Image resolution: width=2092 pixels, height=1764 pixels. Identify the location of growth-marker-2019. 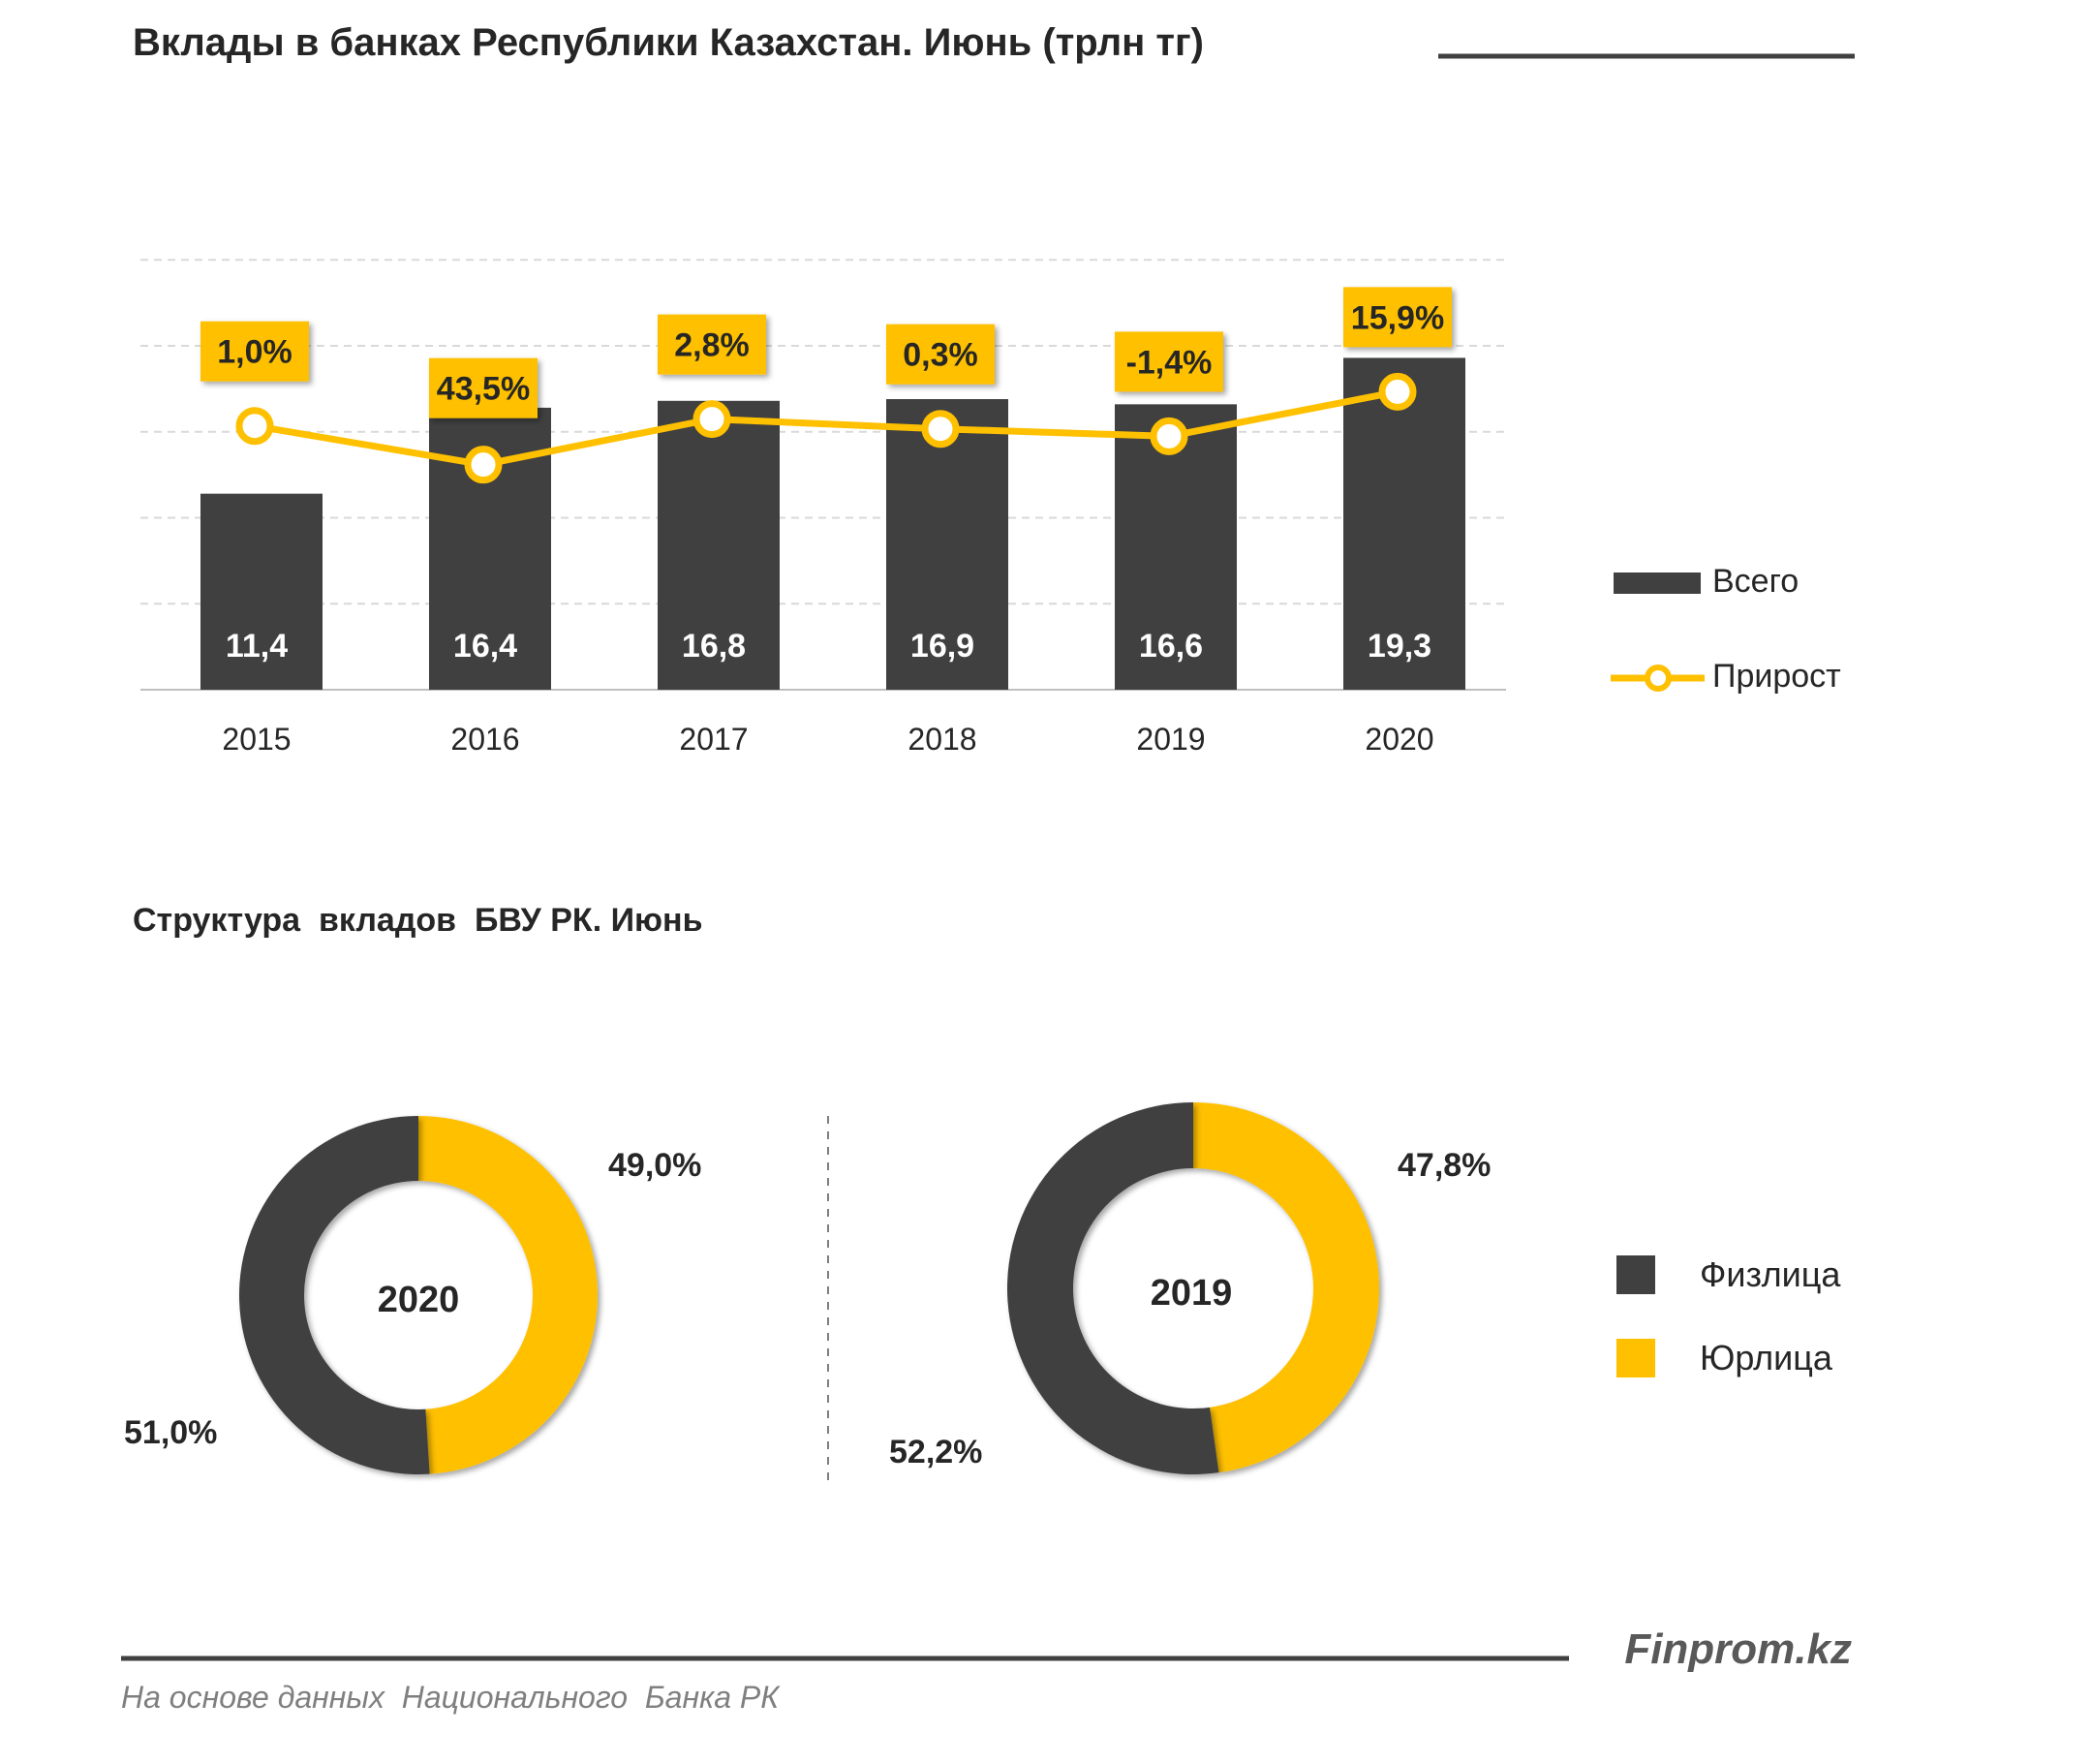
(1169, 436).